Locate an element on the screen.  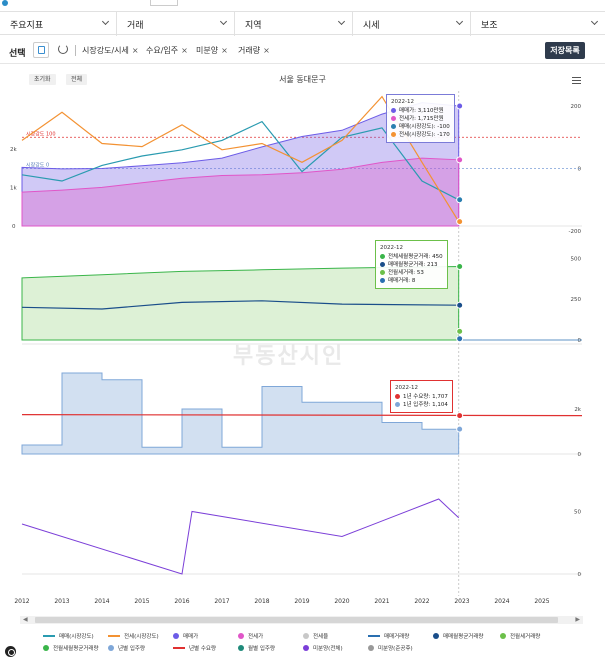
y-tick-label: 1k is located at coordinates (13, 188).